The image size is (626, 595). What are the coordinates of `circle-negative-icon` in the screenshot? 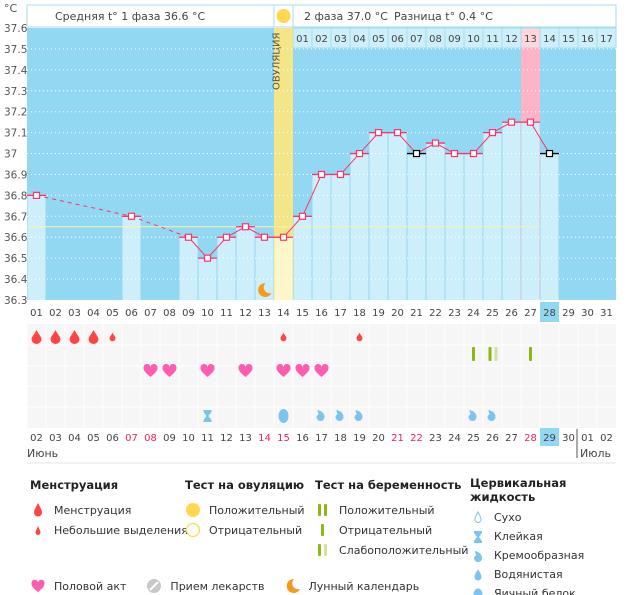 It's located at (193, 530).